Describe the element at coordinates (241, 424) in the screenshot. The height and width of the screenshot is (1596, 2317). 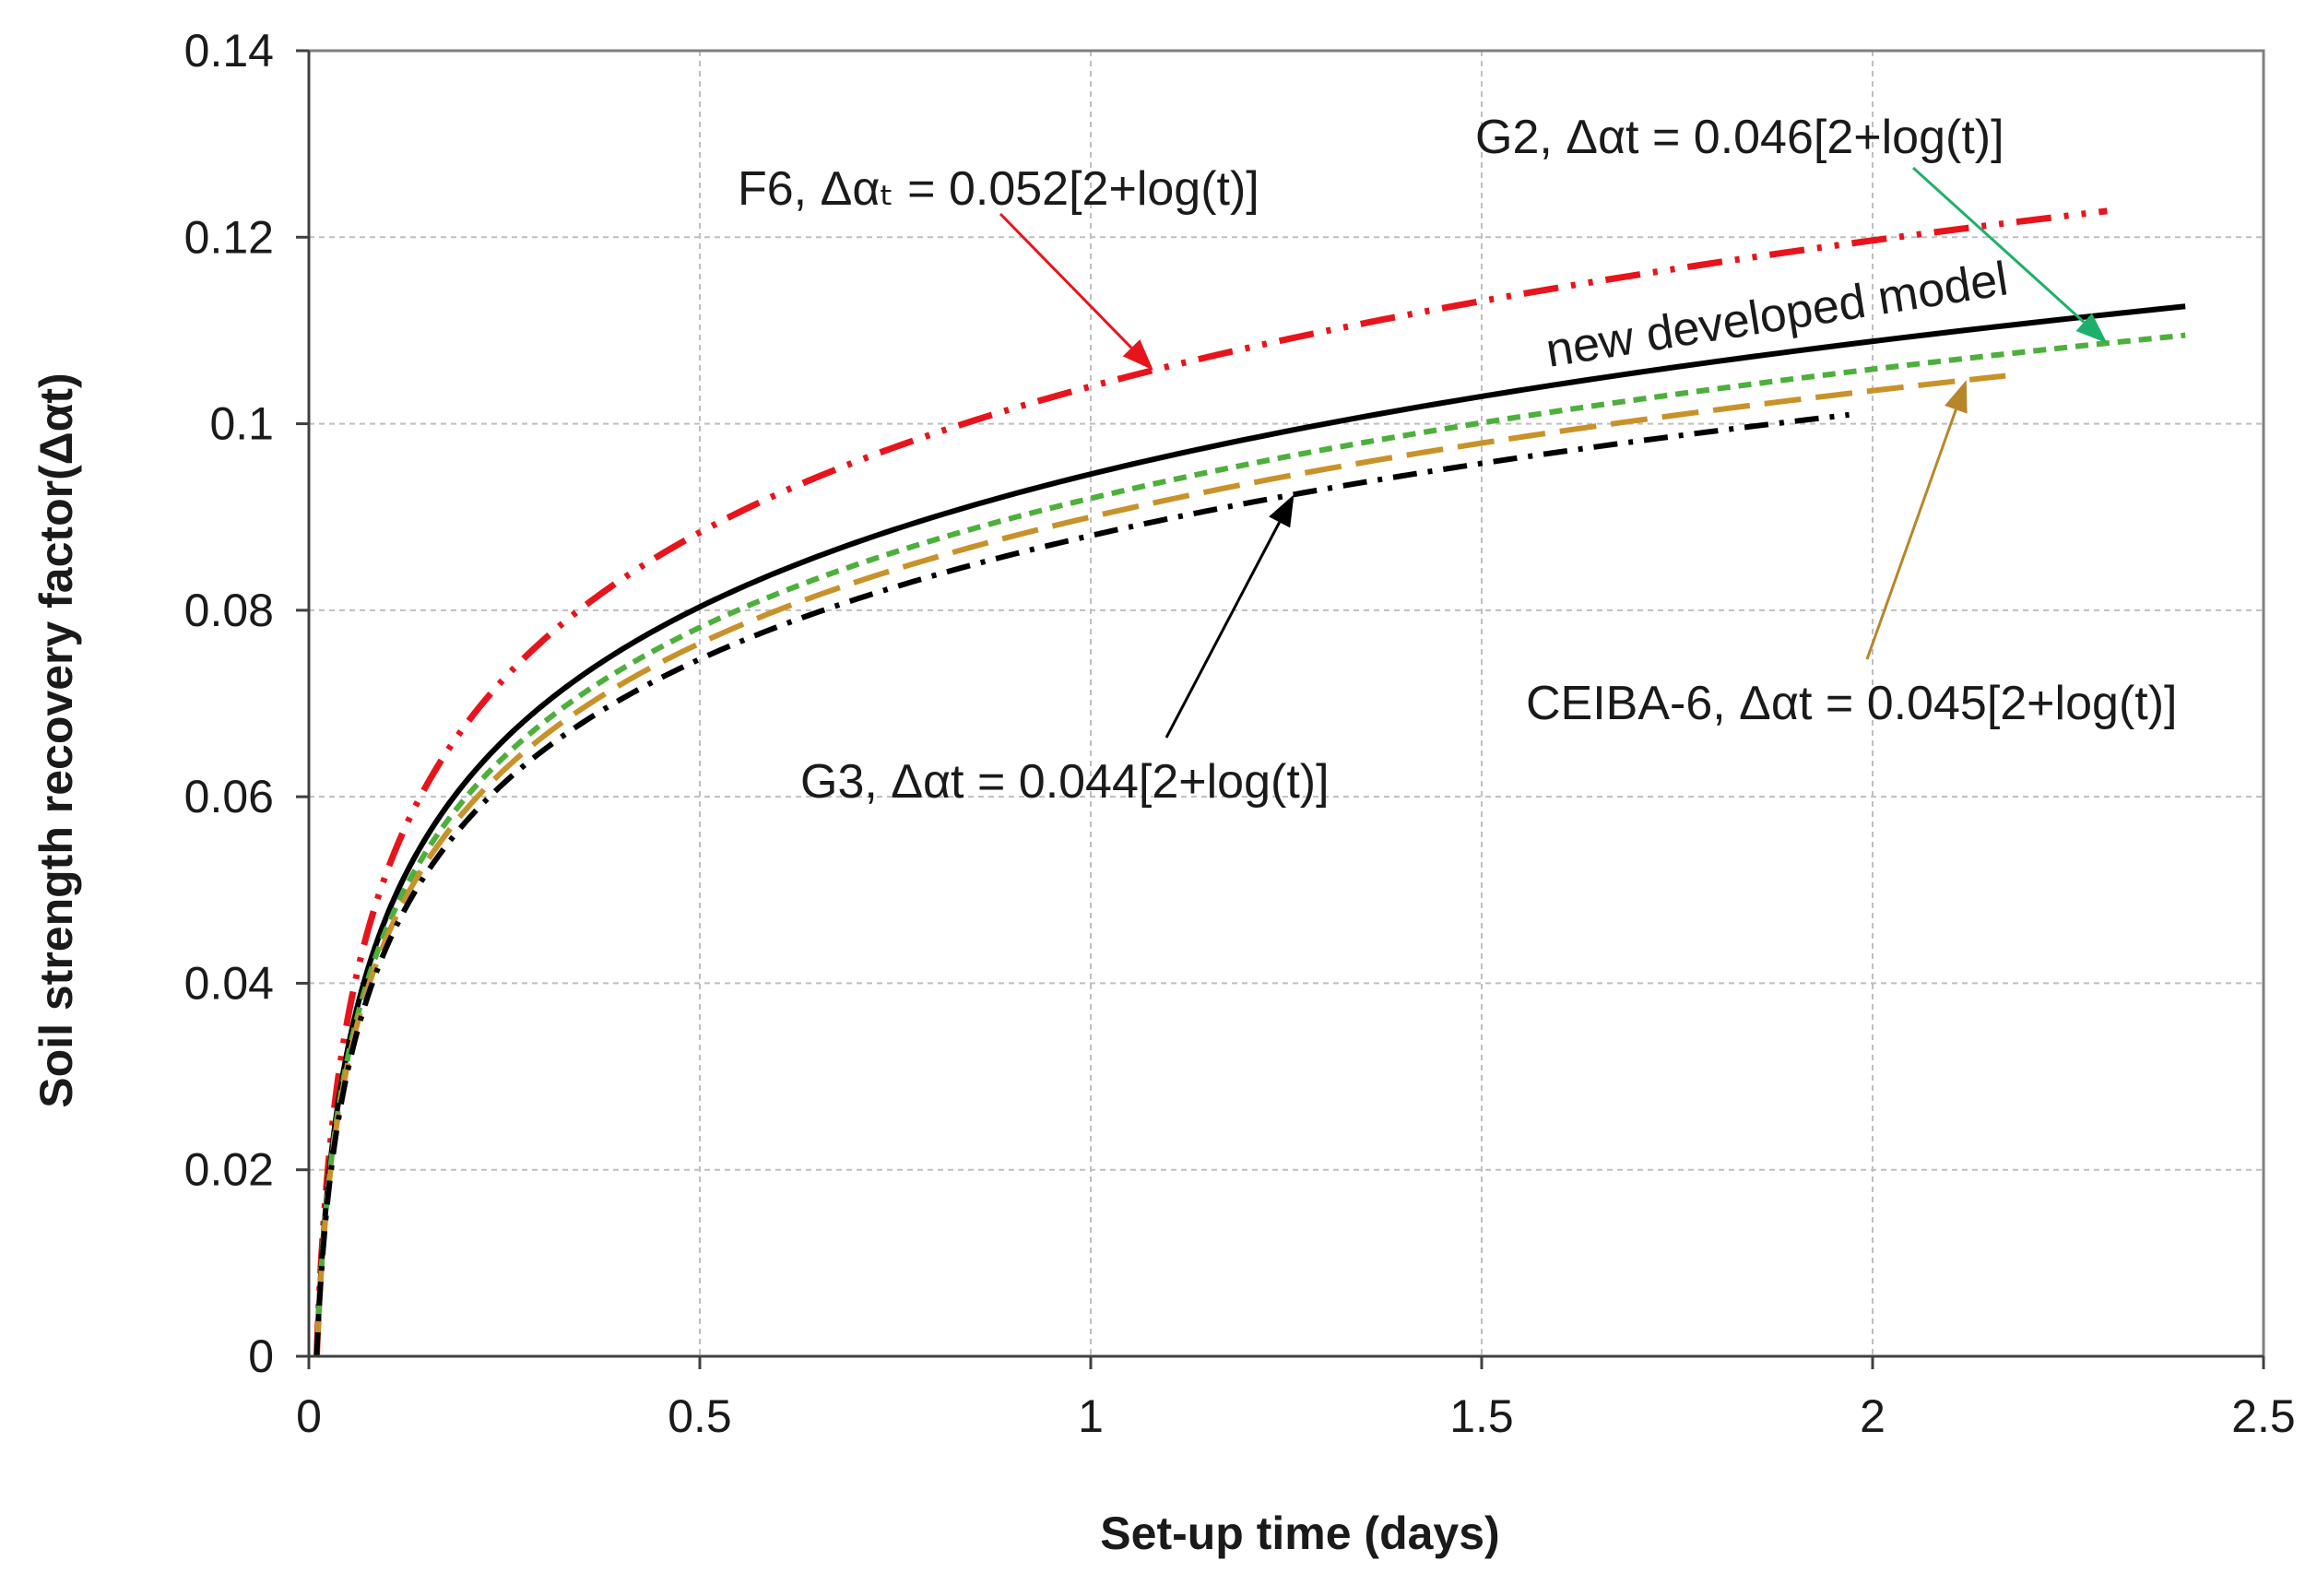
I see `y-tick-label: 0.1` at that location.